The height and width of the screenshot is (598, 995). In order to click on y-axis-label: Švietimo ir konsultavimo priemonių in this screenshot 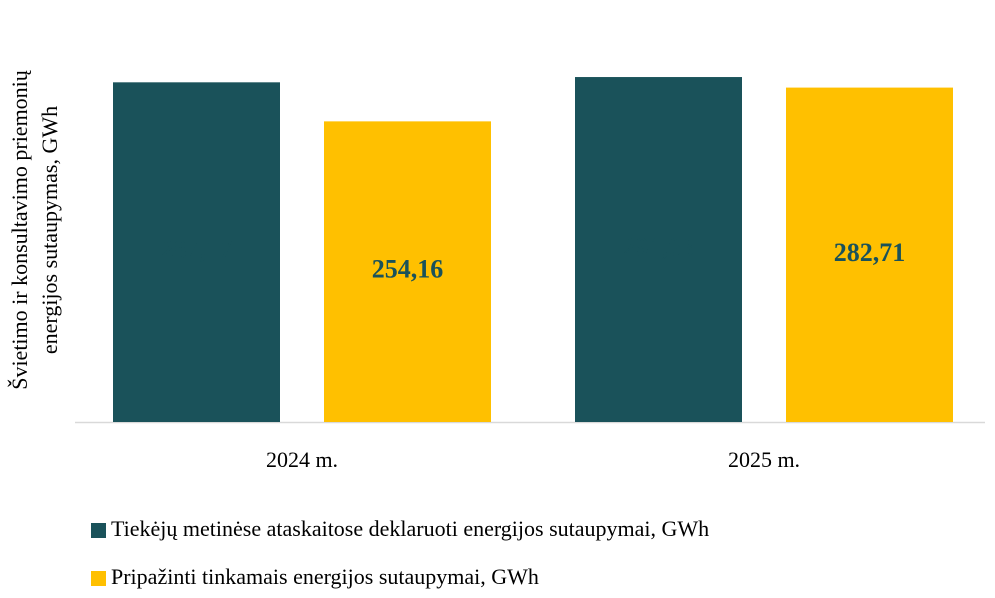, I will do `click(19, 229)`.